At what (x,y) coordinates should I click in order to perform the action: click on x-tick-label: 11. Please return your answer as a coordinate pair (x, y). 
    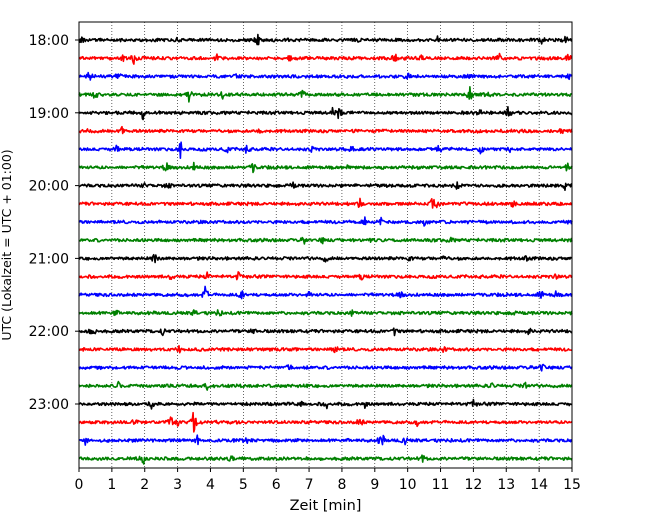
    Looking at the image, I should click on (441, 485).